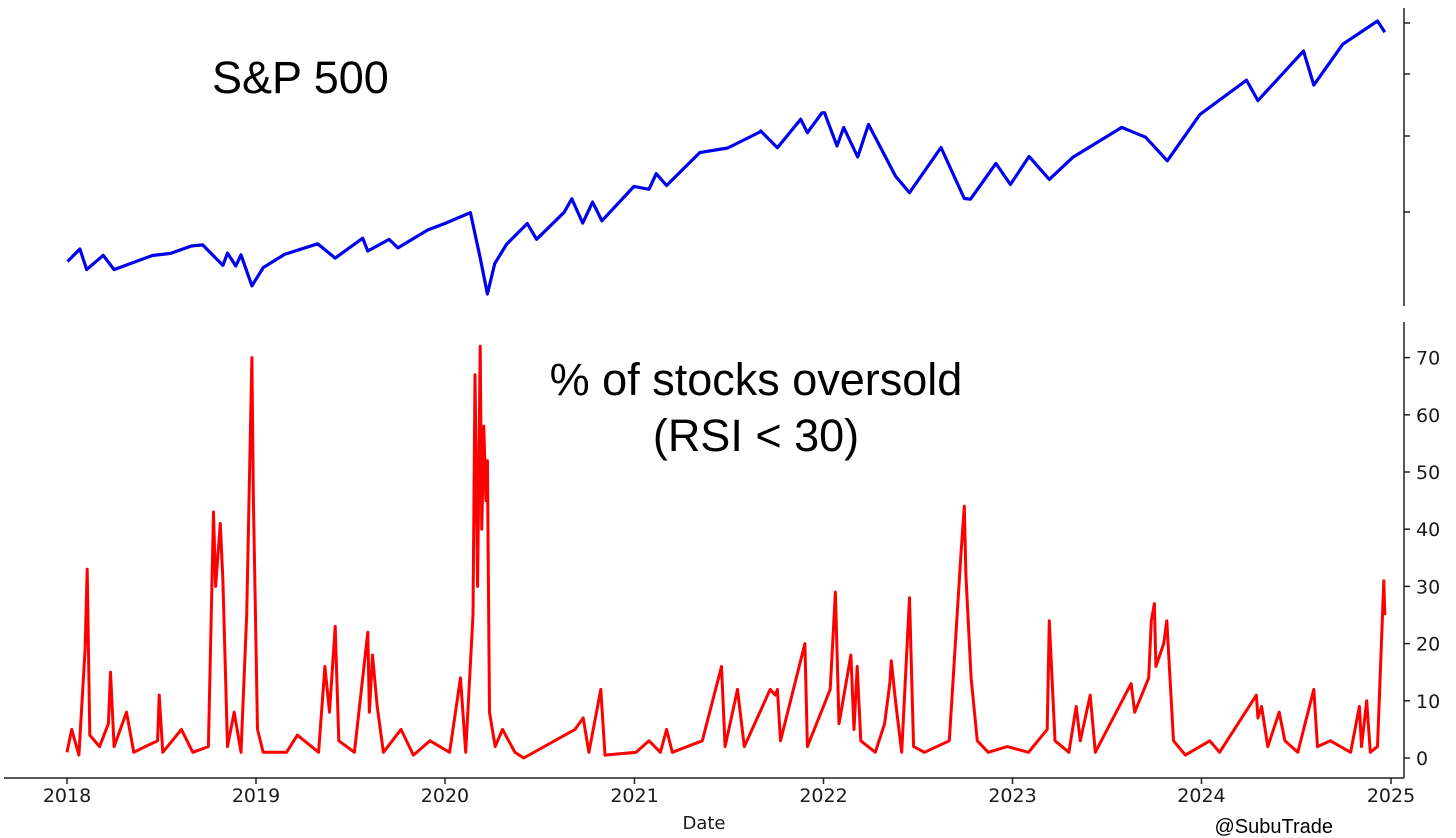 The image size is (1456, 838). Describe the element at coordinates (823, 796) in the screenshot. I see `x-tick-label: 2022` at that location.